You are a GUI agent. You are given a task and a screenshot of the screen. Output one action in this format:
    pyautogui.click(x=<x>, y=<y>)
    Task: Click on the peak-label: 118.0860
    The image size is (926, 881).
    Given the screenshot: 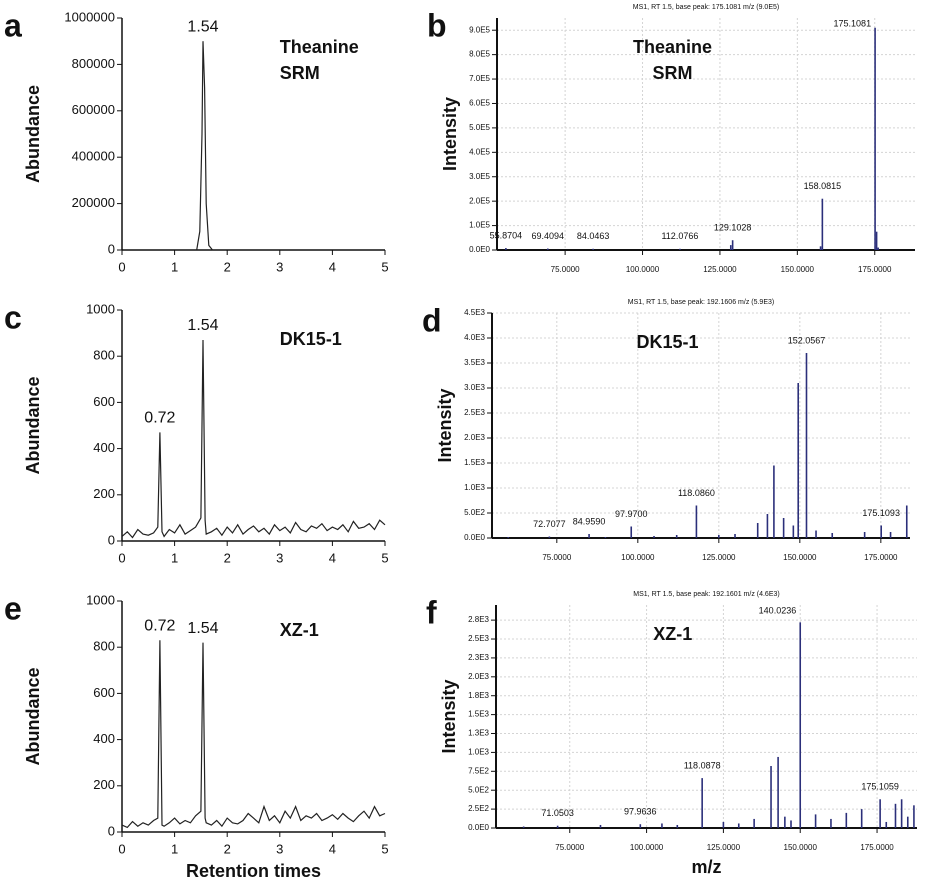 What is the action you would take?
    pyautogui.click(x=696, y=493)
    